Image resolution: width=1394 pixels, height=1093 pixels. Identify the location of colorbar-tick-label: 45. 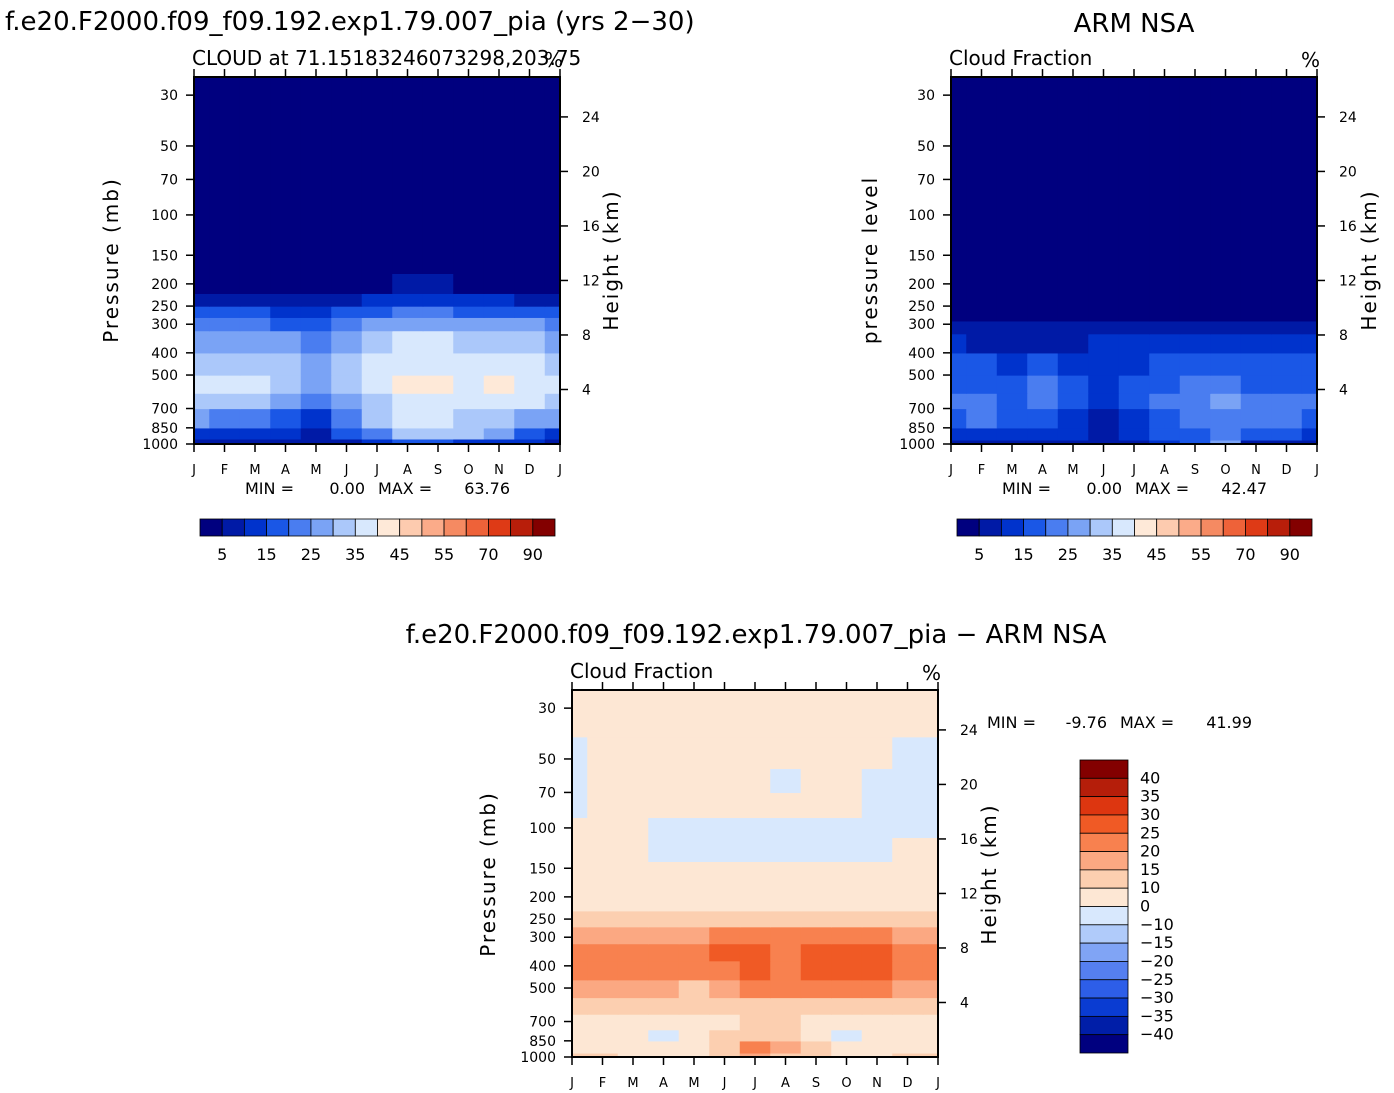
(400, 554).